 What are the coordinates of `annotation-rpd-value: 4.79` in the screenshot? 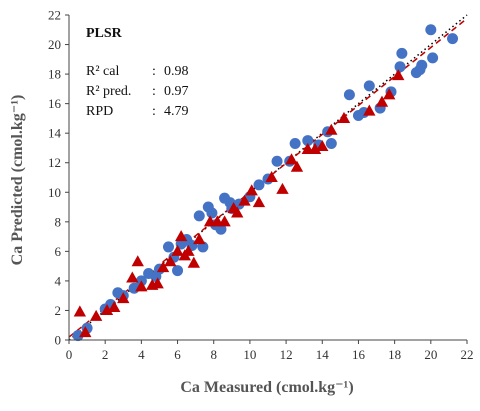 It's located at (176, 111).